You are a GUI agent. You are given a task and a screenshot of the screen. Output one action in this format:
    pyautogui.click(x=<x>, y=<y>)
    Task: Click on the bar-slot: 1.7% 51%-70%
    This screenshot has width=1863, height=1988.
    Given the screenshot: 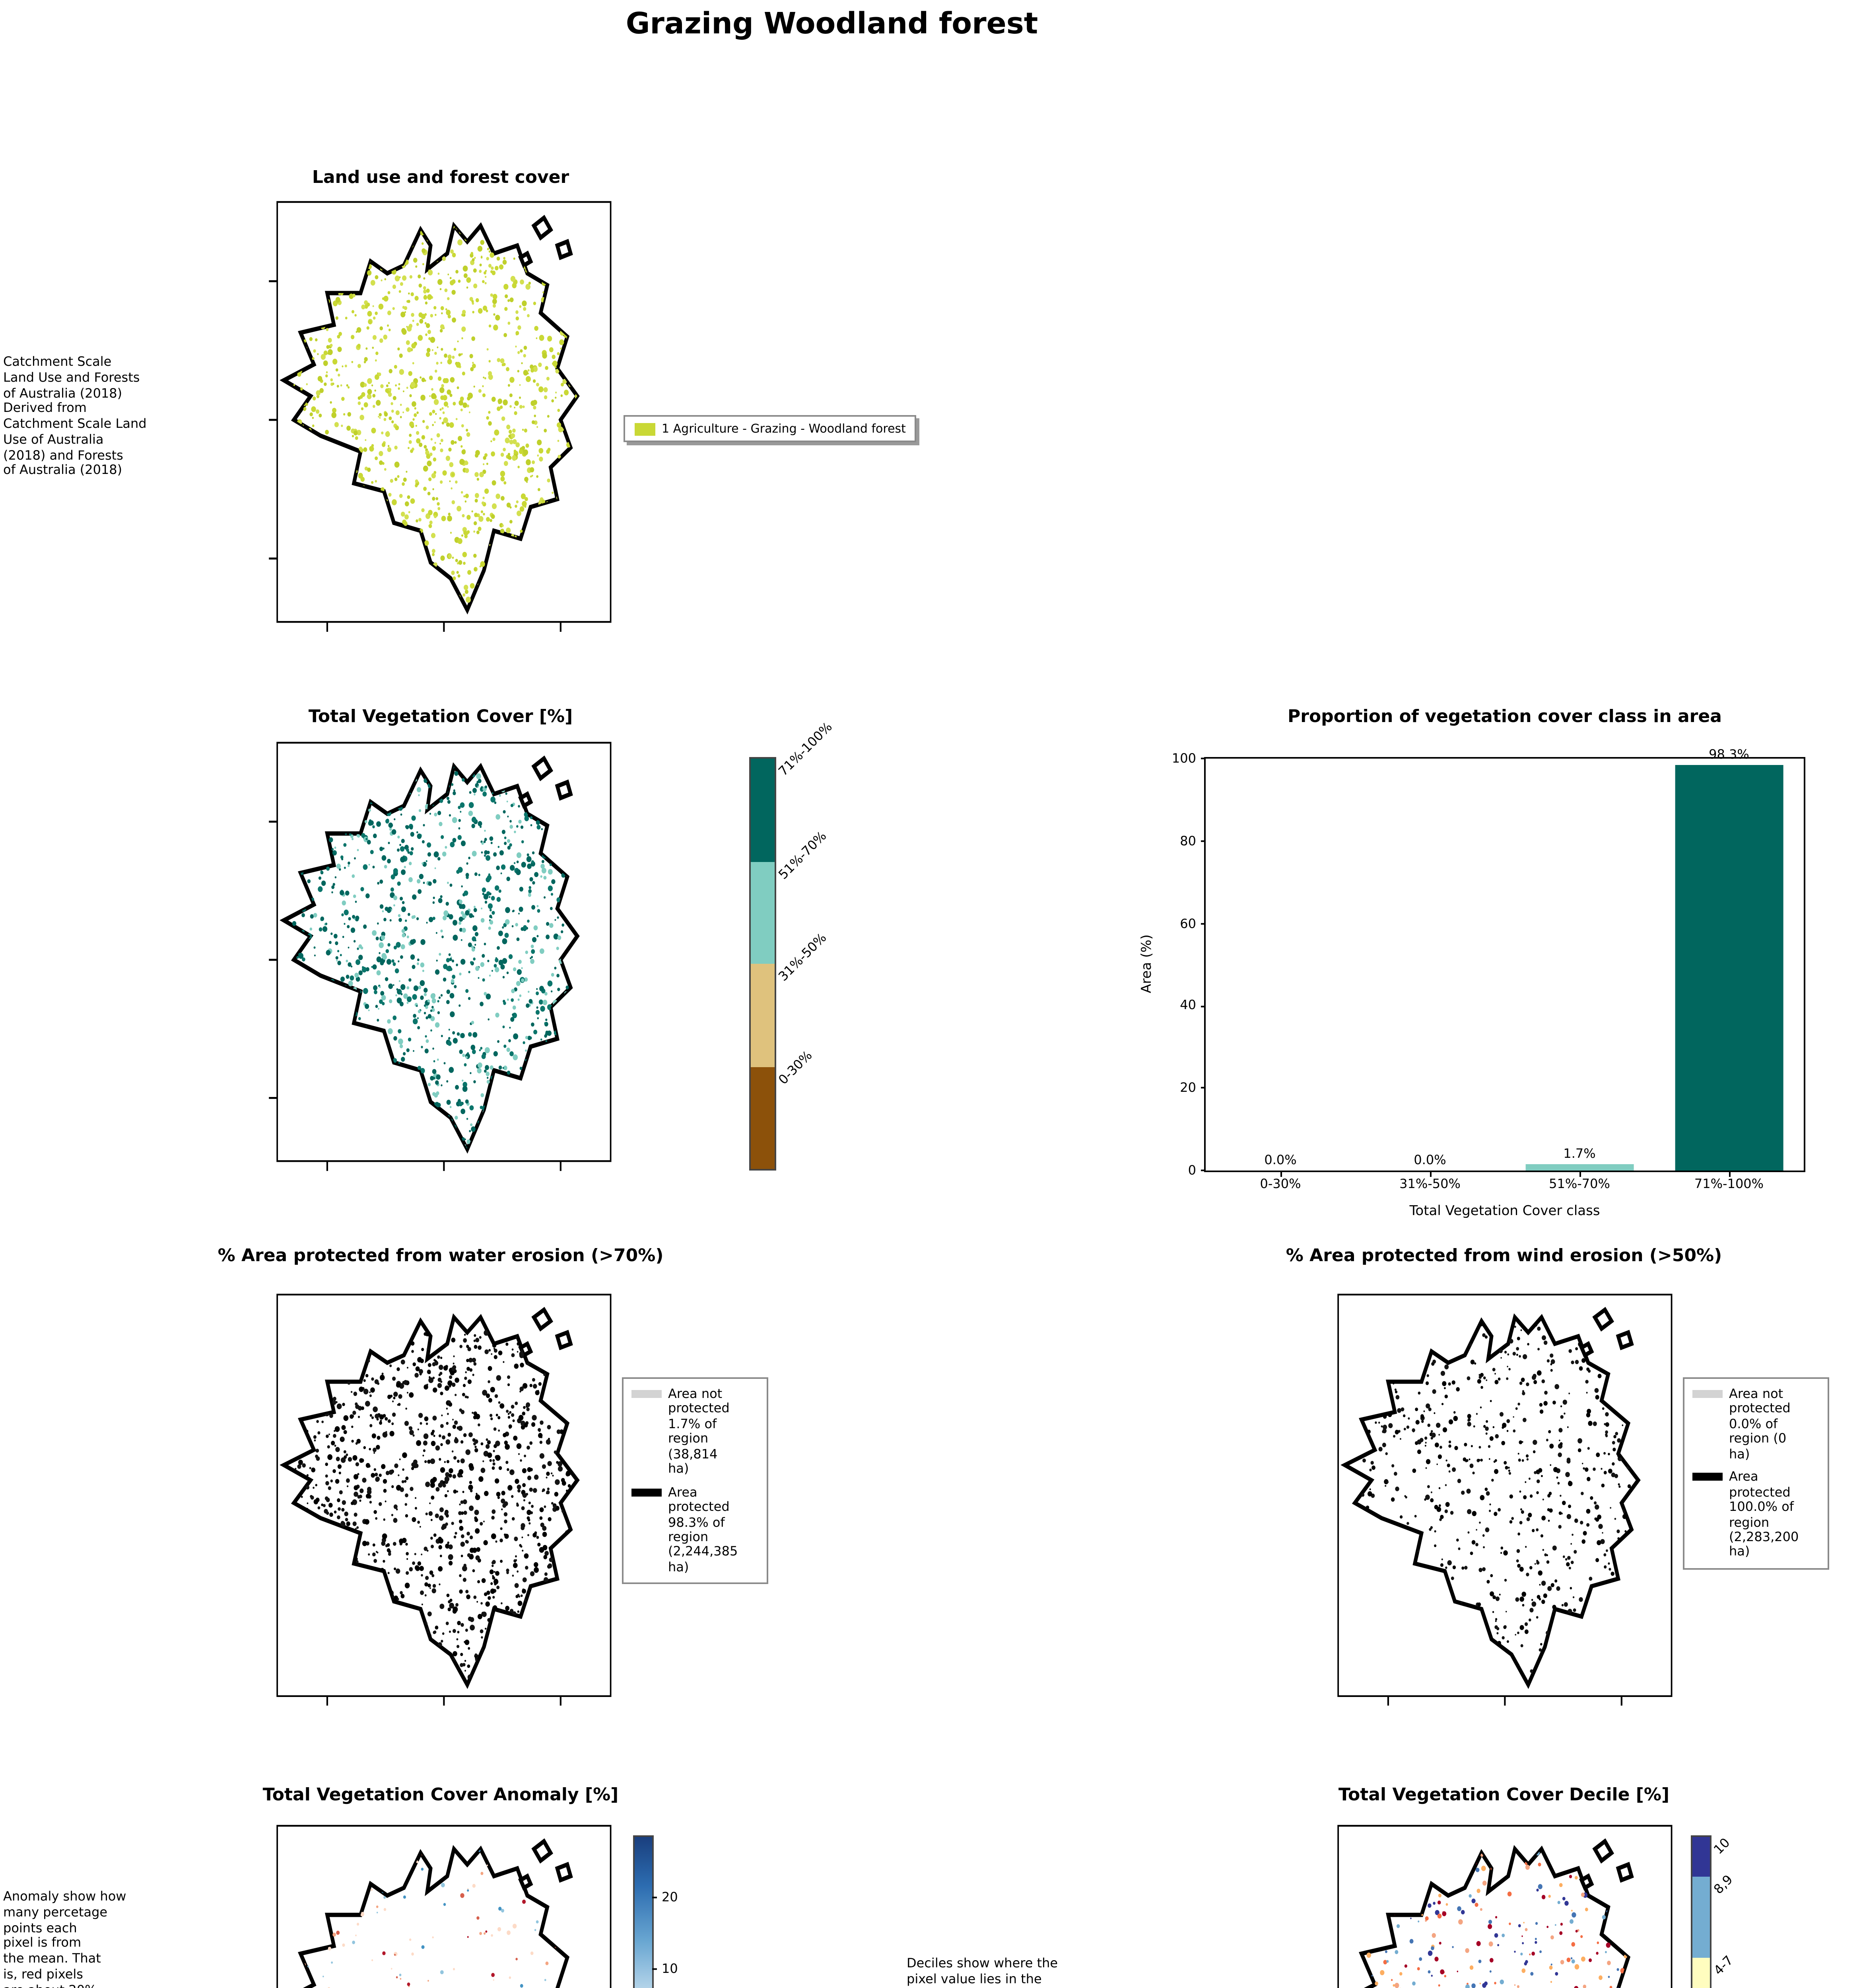 What is the action you would take?
    pyautogui.click(x=1579, y=975)
    